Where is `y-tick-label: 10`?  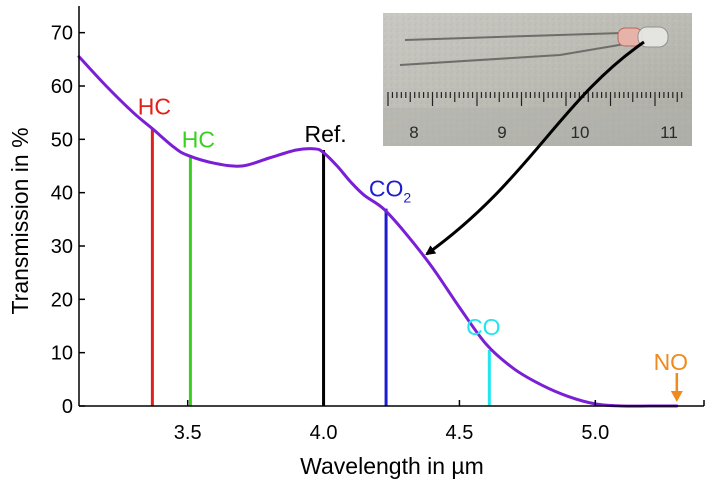
y-tick-label: 10 is located at coordinates (62, 354).